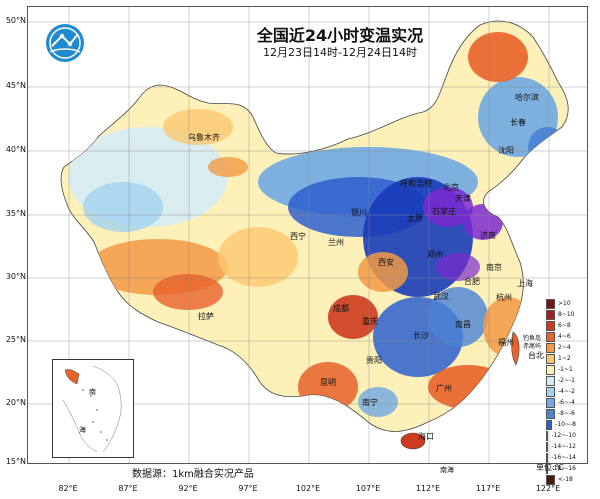  What do you see at coordinates (421, 335) in the screenshot?
I see `city-label: 长沙` at bounding box center [421, 335].